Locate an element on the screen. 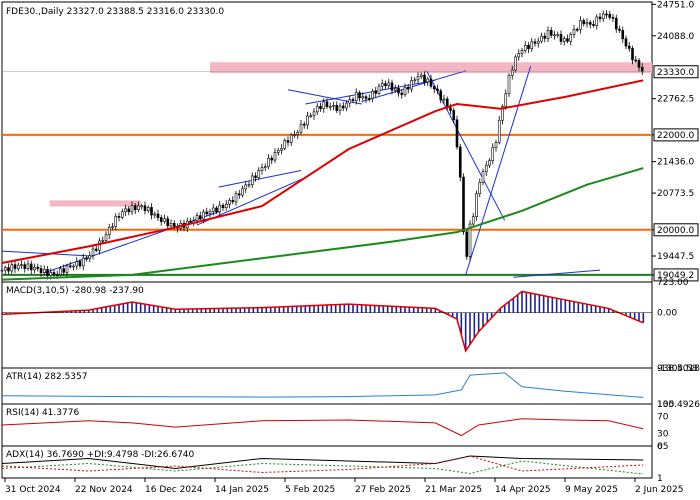 The image size is (700, 500). atr-label: ATR(14) 282.5357 is located at coordinates (47, 377).